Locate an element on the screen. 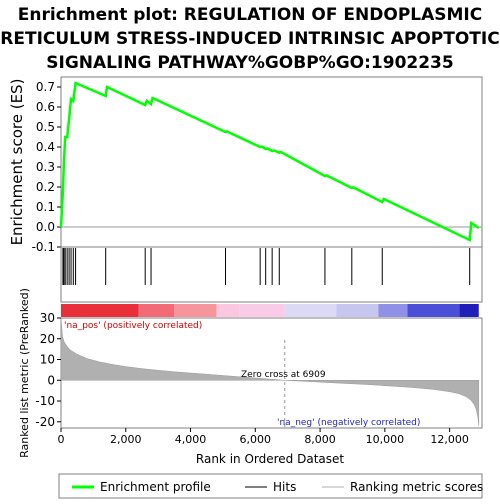  es-y-tick-label: 0.7 is located at coordinates (45, 87).